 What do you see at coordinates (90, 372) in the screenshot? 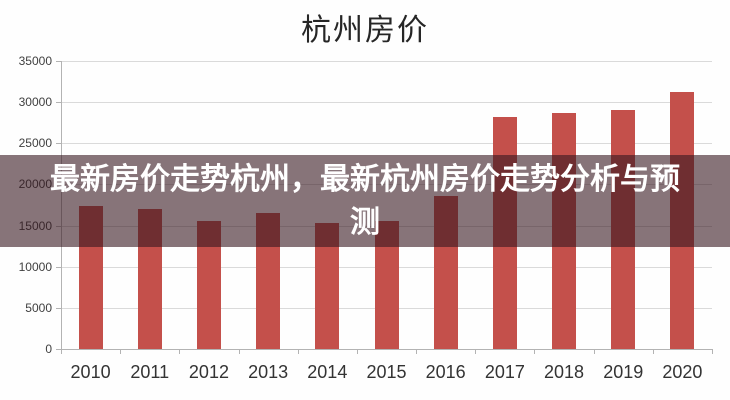
I see `x-axis-label-2010: 2010` at bounding box center [90, 372].